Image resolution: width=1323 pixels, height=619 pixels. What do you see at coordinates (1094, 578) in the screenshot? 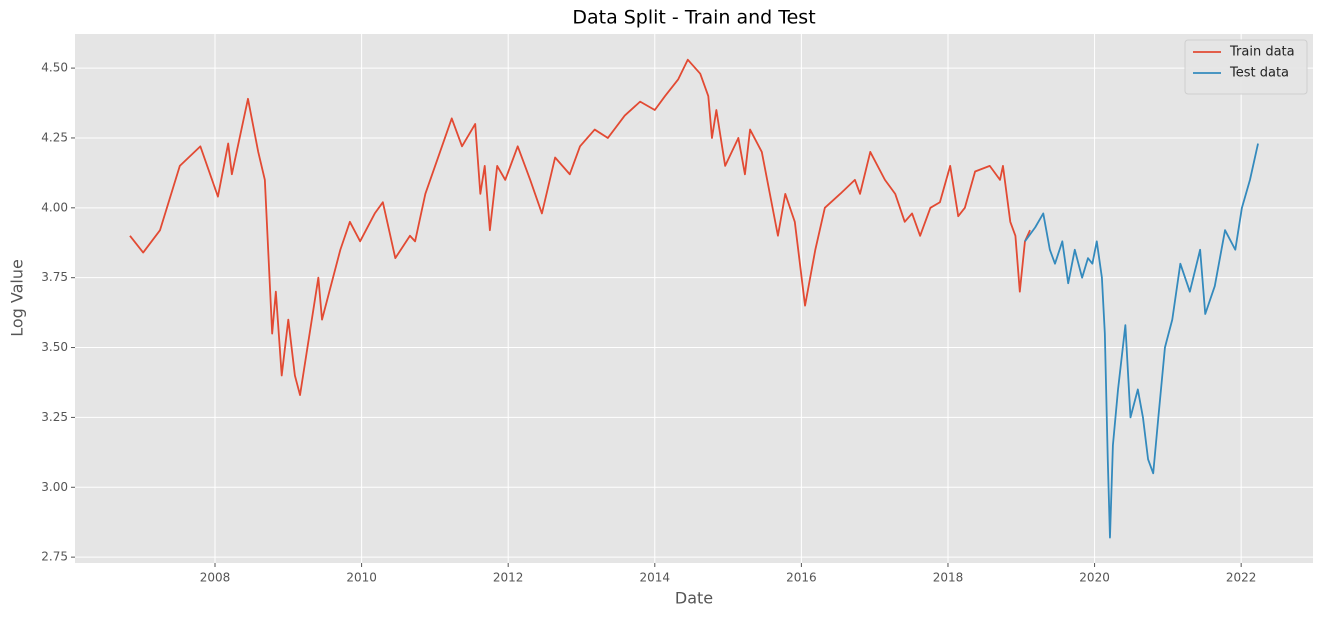
I see `x-tick-label: 2020` at bounding box center [1094, 578].